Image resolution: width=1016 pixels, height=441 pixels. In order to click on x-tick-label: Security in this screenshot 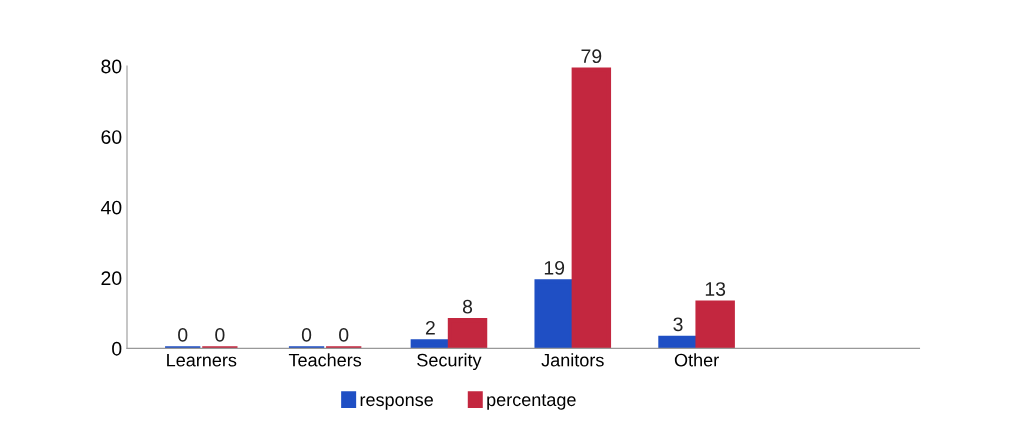, I will do `click(449, 362)`.